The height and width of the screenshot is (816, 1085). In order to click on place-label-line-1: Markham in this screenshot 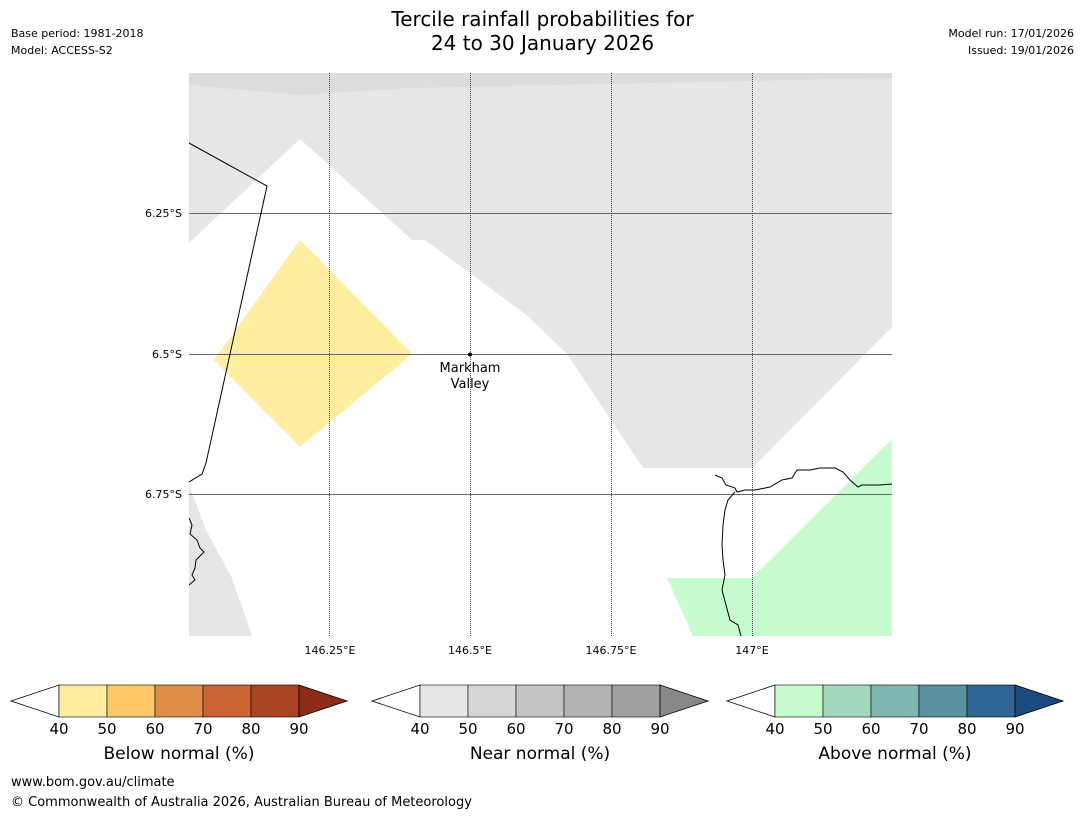, I will do `click(470, 368)`.